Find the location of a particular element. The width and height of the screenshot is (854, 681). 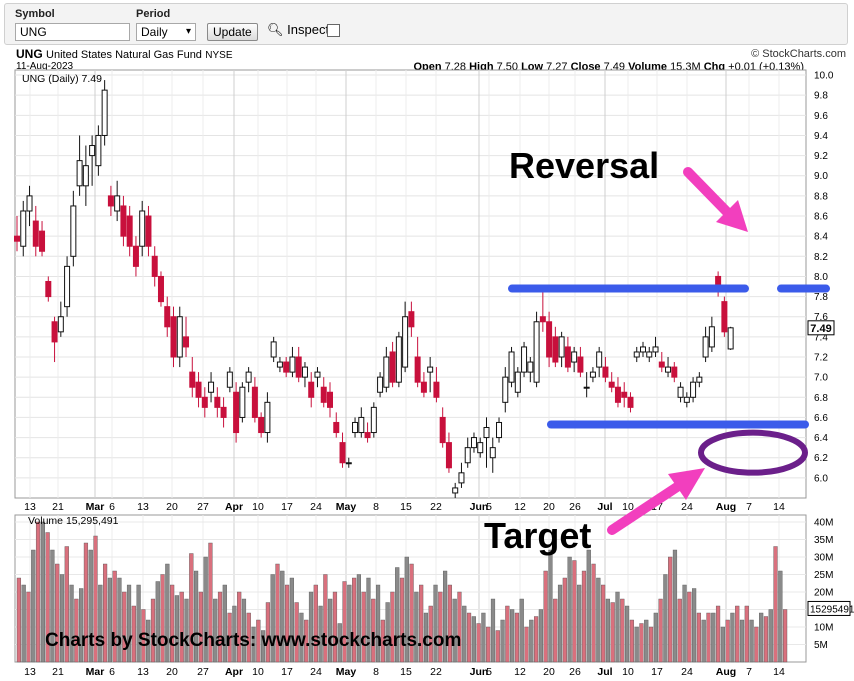

price-x-tick-label: Aug is located at coordinates (726, 507).